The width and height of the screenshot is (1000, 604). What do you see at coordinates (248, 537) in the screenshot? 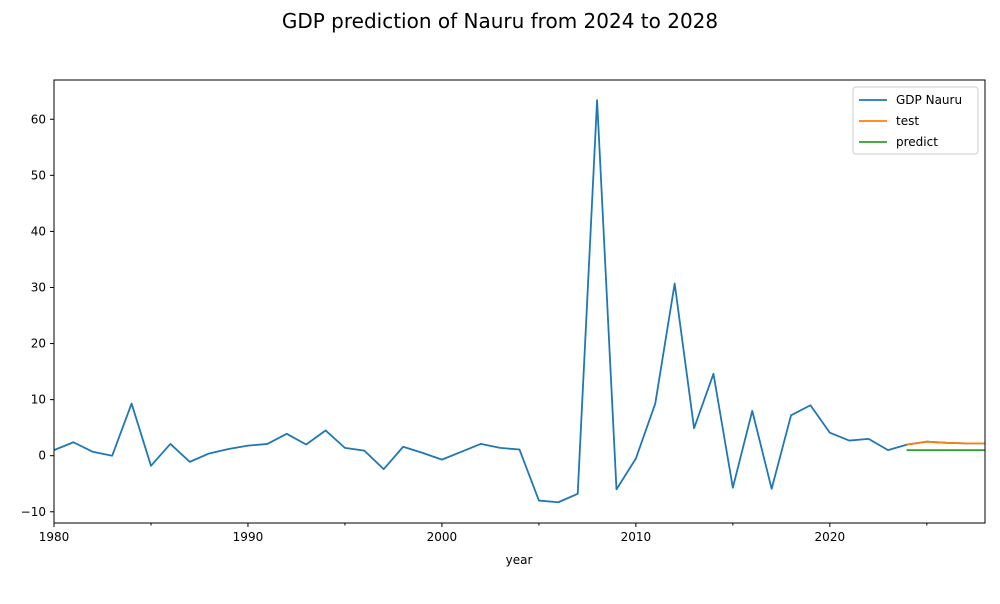
I see `x-tick-label: 1990` at bounding box center [248, 537].